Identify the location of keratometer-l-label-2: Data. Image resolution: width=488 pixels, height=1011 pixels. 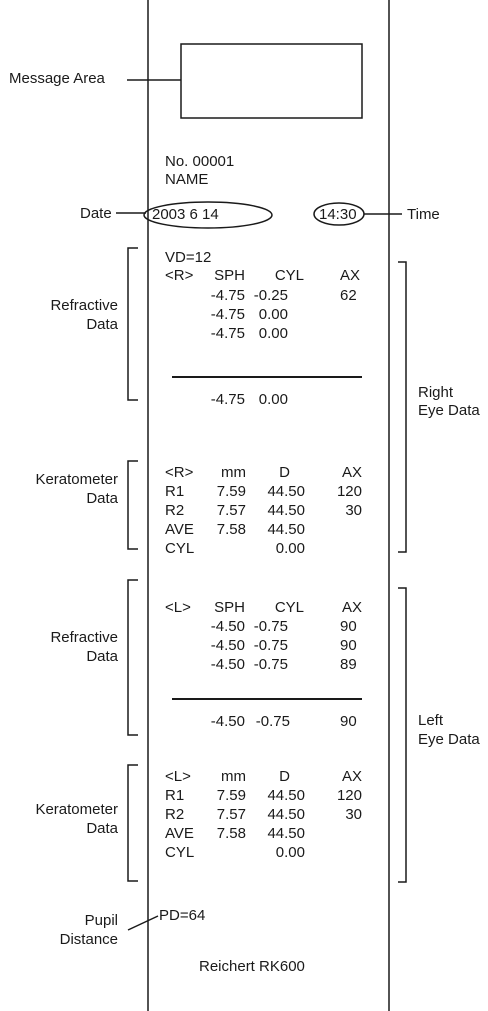
(102, 828).